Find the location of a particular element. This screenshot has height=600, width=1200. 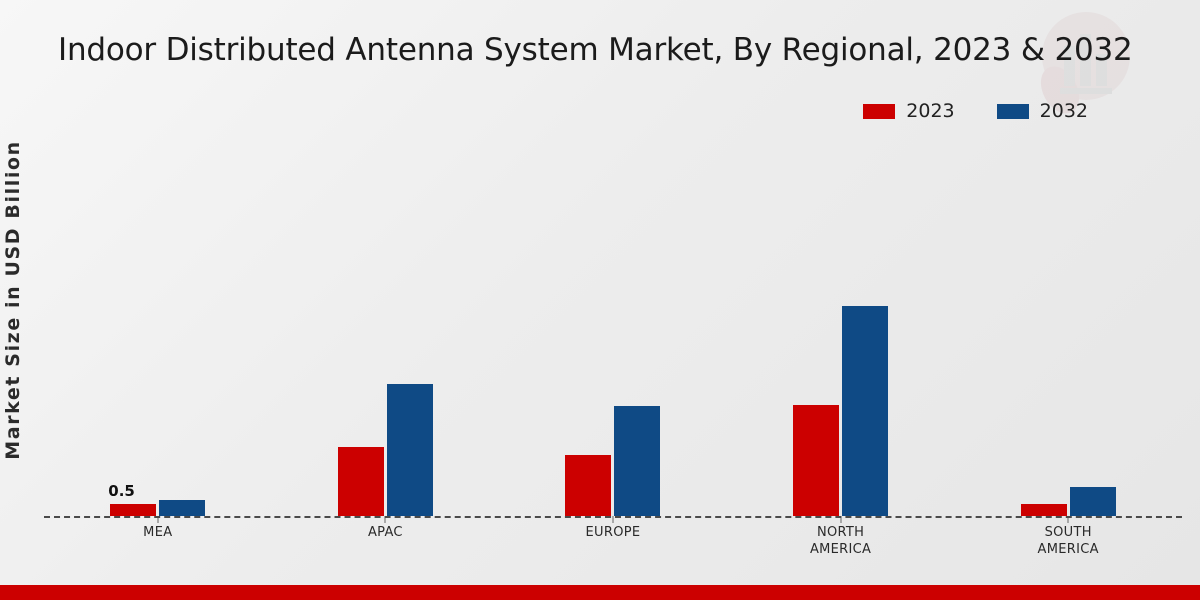

chart-legend: 2023 2032 is located at coordinates (975, 111).